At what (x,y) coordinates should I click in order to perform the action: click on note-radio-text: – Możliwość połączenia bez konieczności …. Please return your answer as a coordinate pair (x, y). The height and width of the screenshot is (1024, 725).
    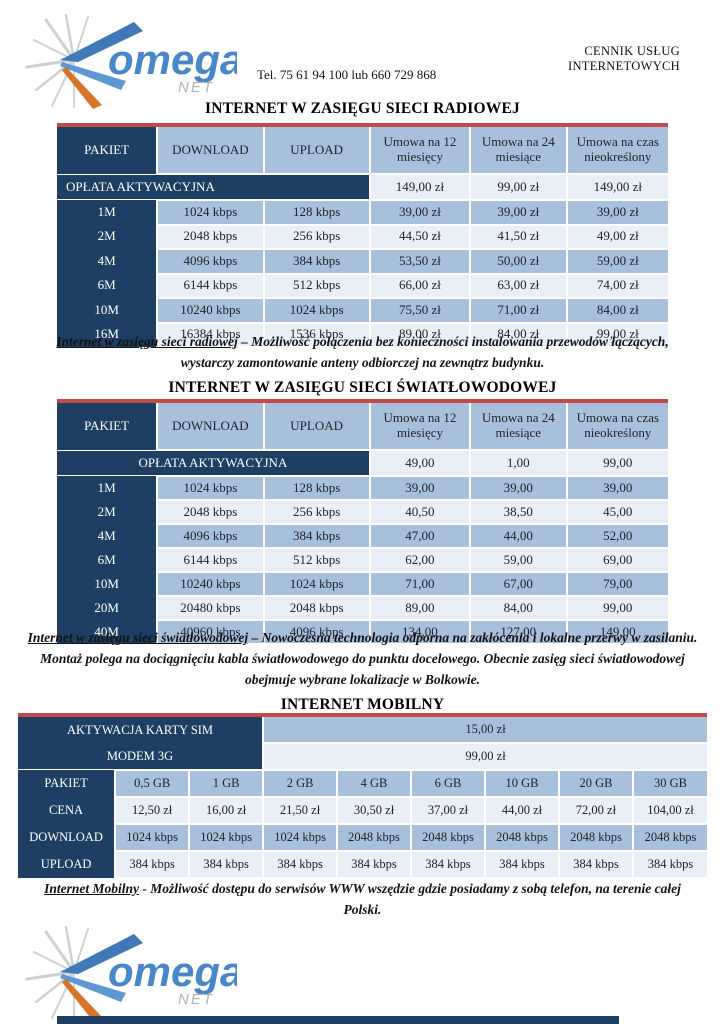
    Looking at the image, I should click on (424, 352).